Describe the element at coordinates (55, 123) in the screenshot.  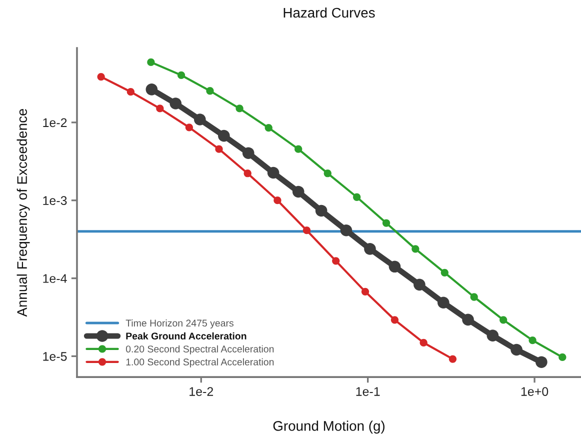
I see `y-tick-label: 1e-2` at that location.